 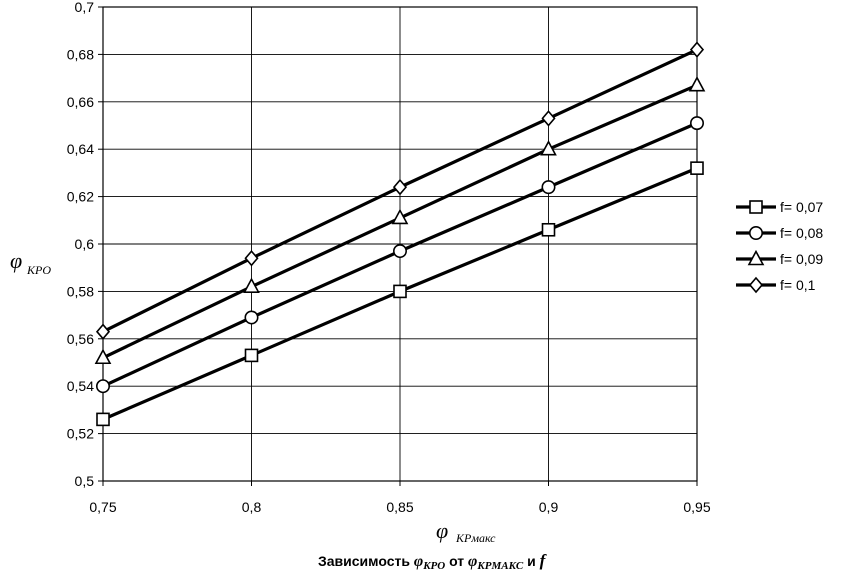 What do you see at coordinates (85, 244) in the screenshot?
I see `y-tick-label: 0,6` at bounding box center [85, 244].